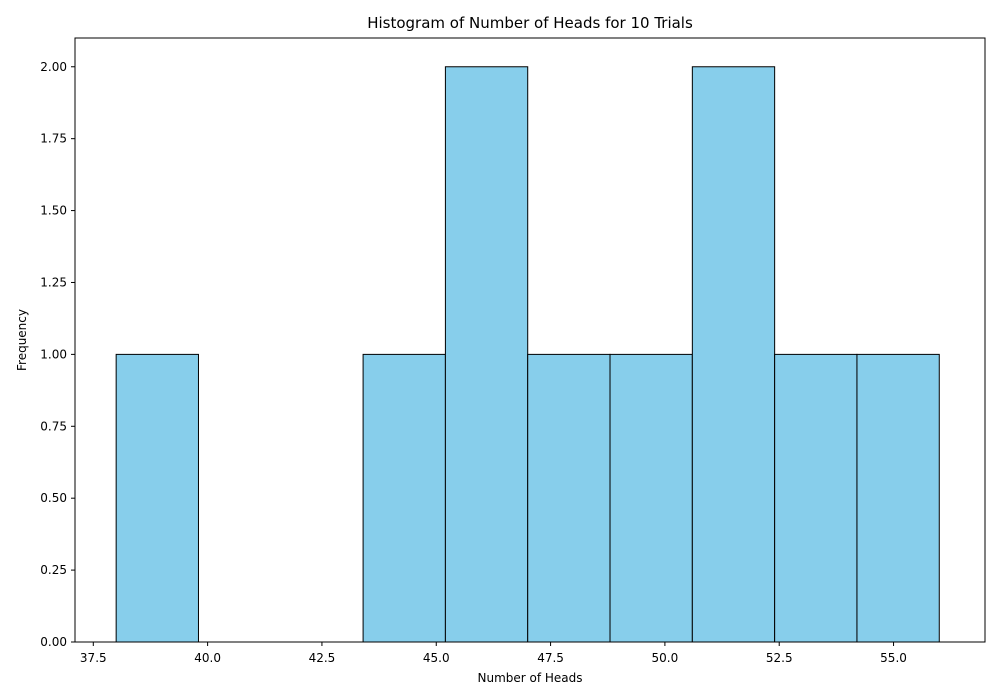 Image resolution: width=1000 pixels, height=700 pixels. Describe the element at coordinates (550, 658) in the screenshot. I see `x-tick-label: 47.5` at that location.